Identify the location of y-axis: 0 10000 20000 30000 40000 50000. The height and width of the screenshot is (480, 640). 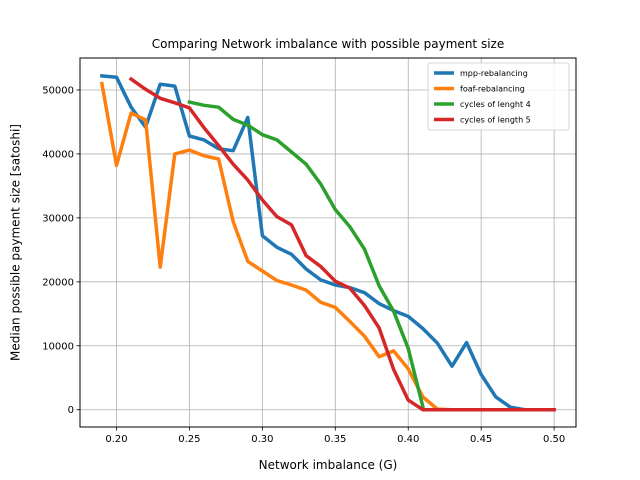
(61, 250).